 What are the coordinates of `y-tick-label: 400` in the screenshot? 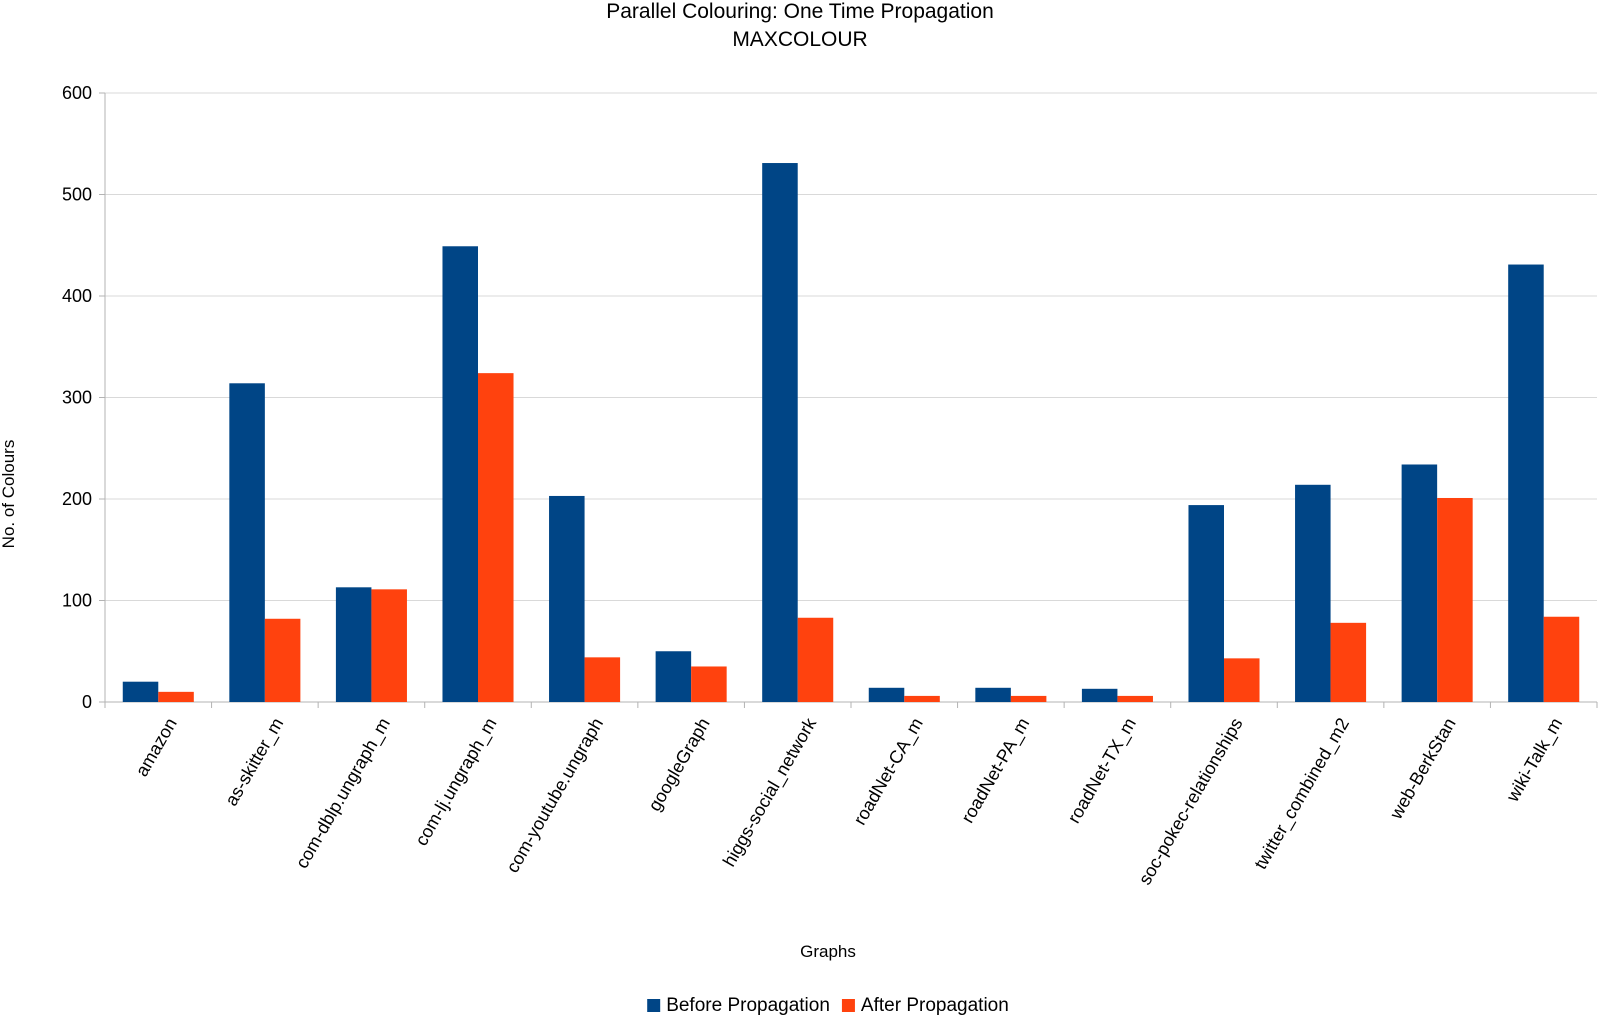 It's located at (77, 296).